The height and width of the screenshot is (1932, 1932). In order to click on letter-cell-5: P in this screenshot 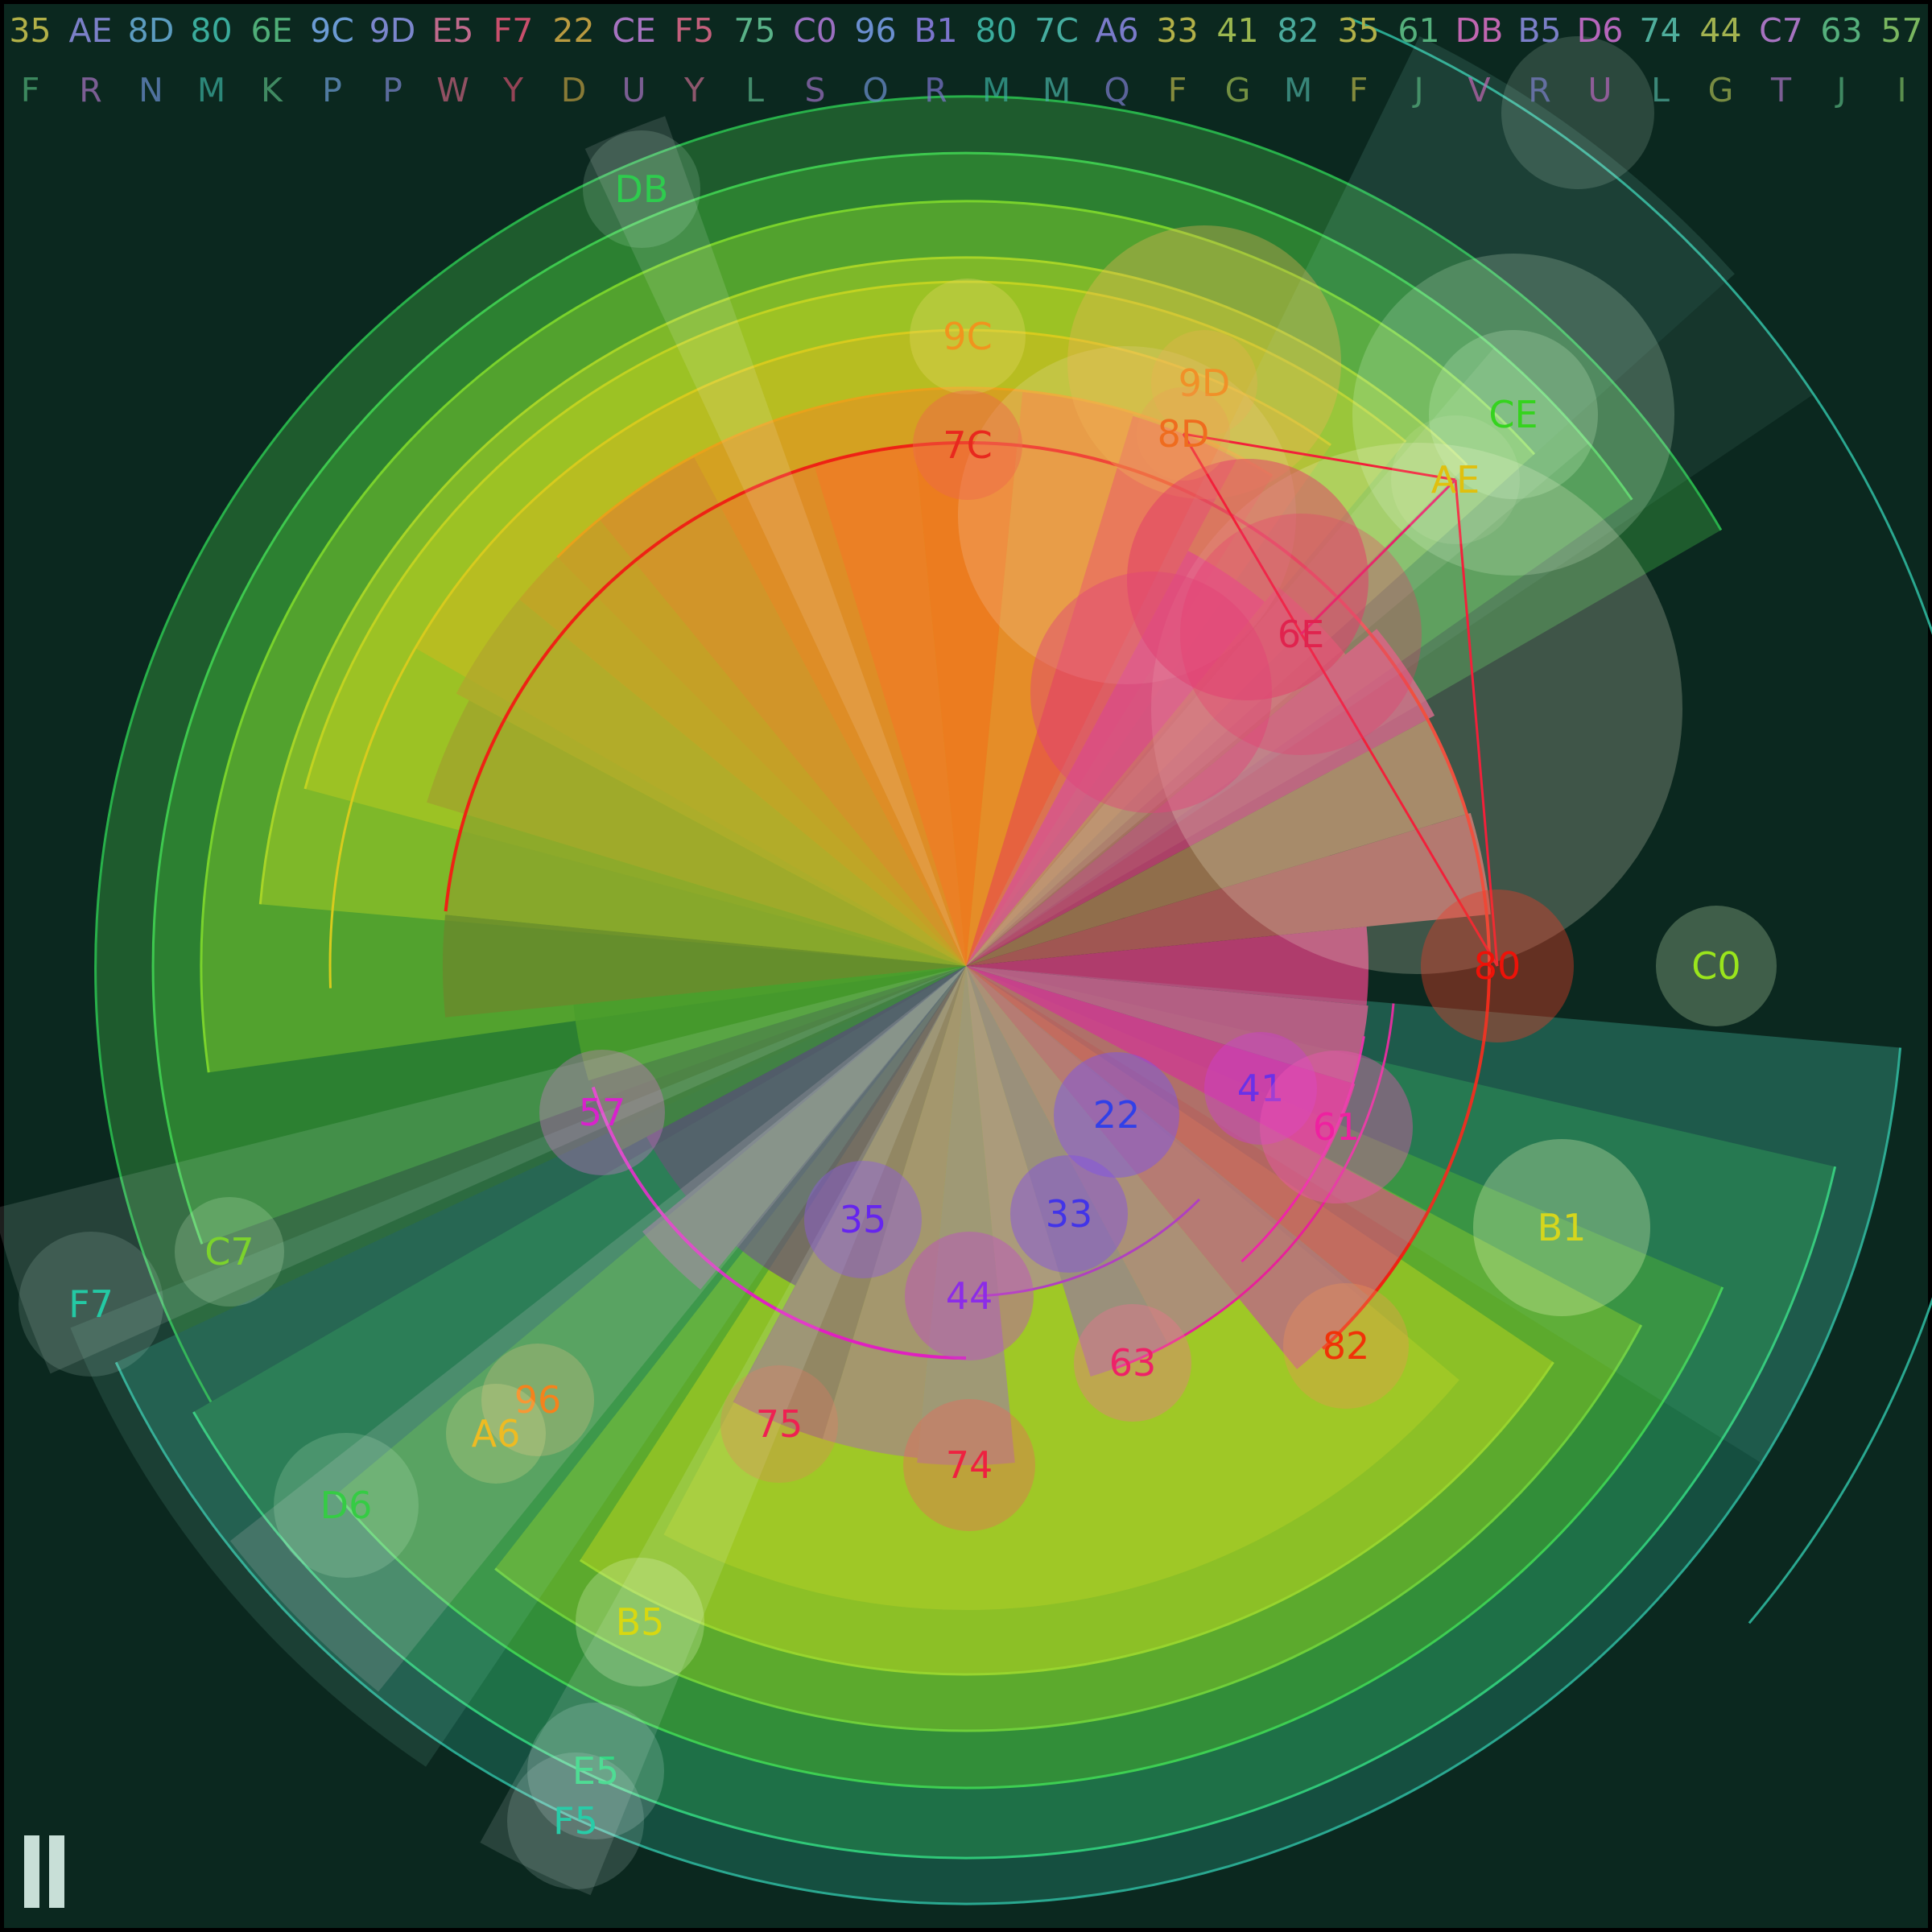, I will do `click(332, 90)`.